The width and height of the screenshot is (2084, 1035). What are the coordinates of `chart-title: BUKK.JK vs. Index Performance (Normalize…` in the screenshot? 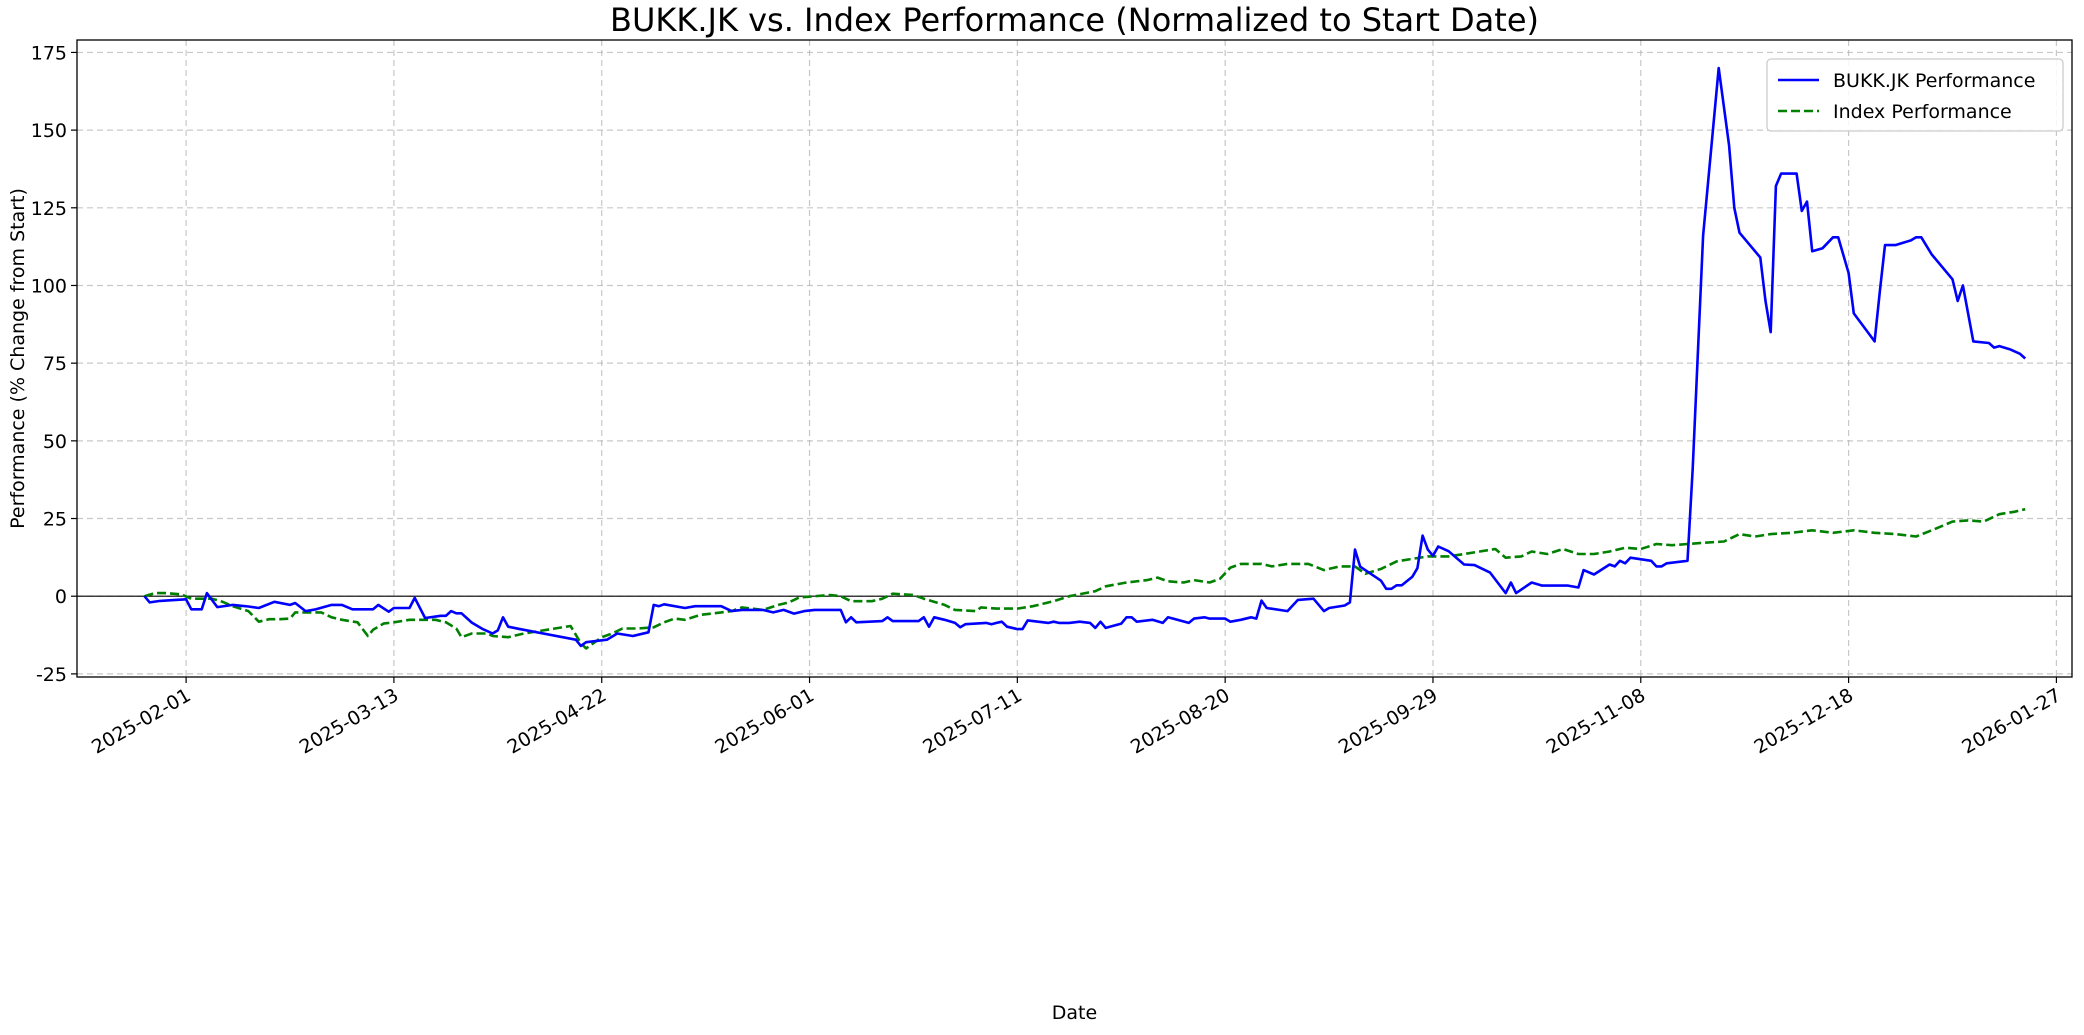 It's located at (1074, 20).